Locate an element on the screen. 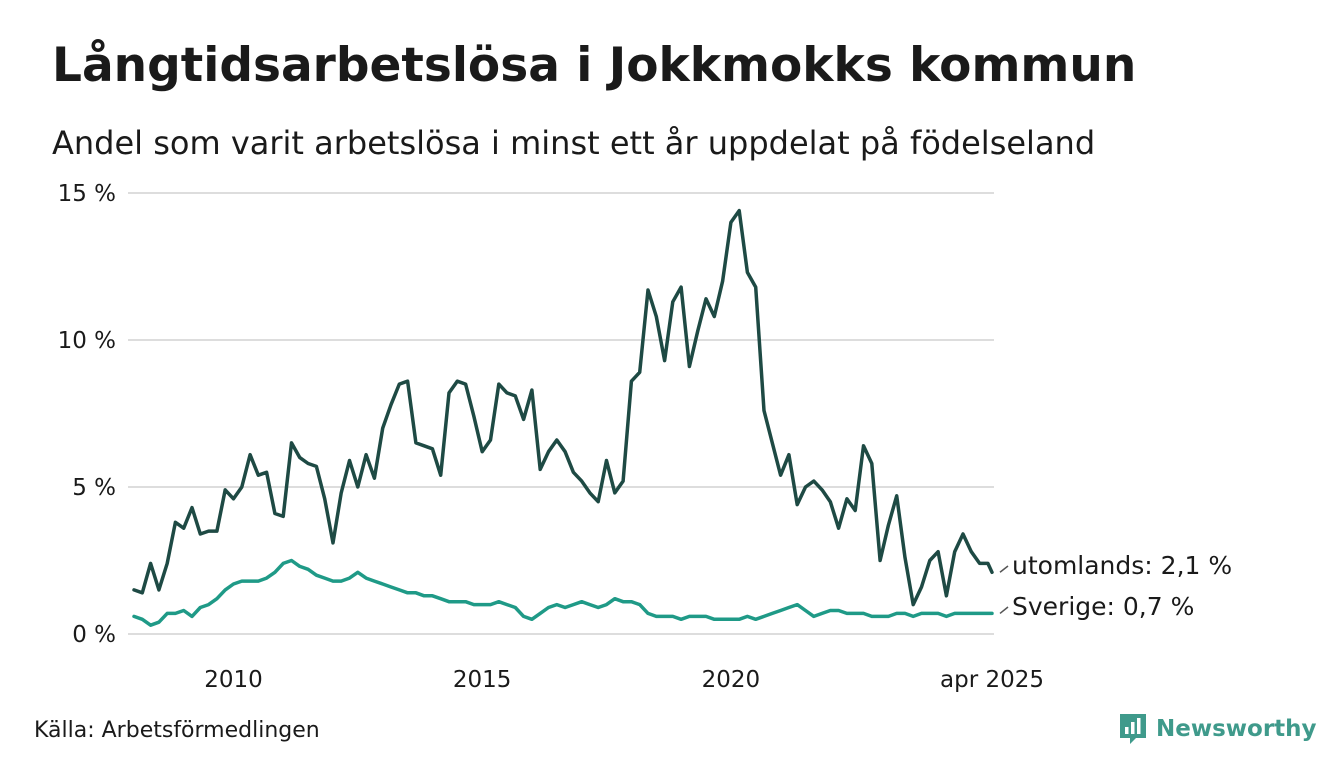 Image resolution: width=1340 pixels, height=780 pixels. chart-title: Långtidsarbetslösa i Jokkmokks kommun is located at coordinates (594, 65).